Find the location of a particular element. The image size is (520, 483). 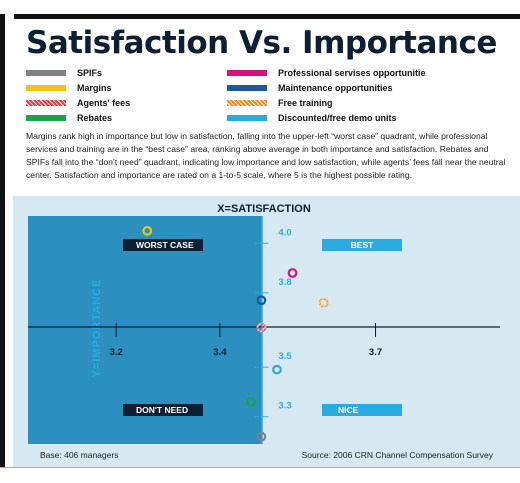

left-rule is located at coordinates (2, 241).